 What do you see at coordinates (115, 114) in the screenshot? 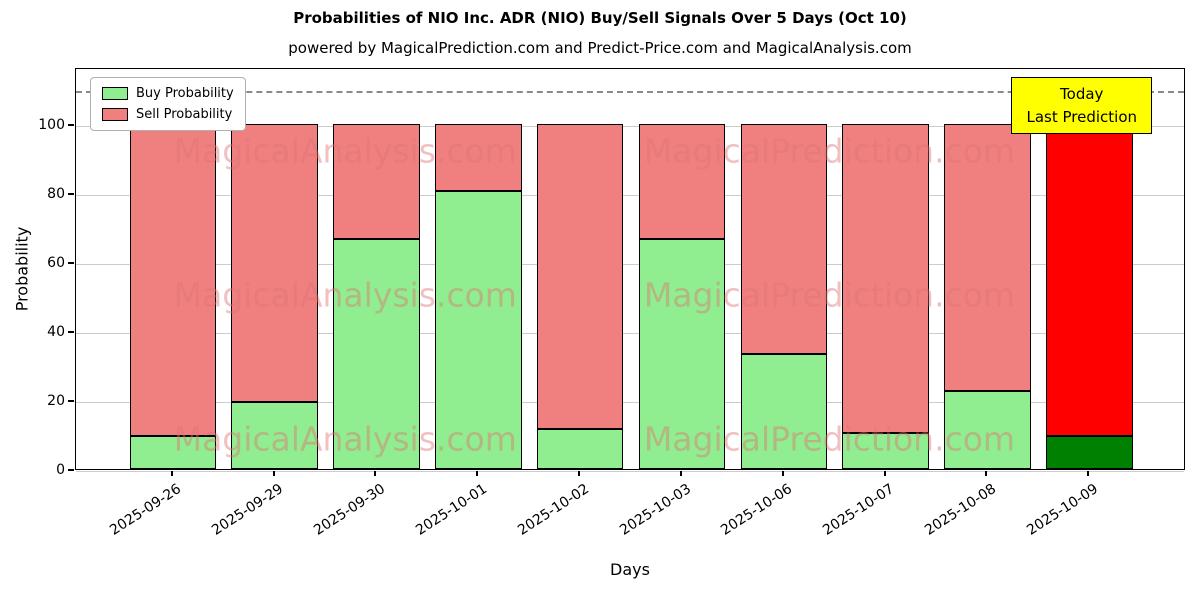
I see `legend-sell-swatch` at bounding box center [115, 114].